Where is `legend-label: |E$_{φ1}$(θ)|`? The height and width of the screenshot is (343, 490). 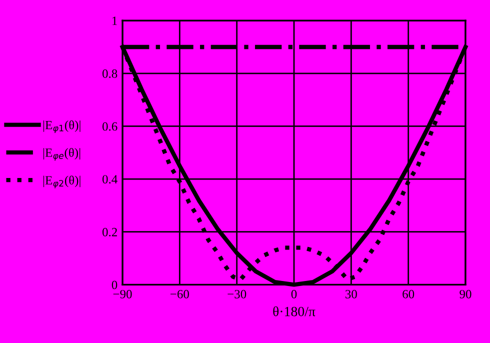 legend-label: |E$_{φ1}$(θ)| is located at coordinates (61, 127).